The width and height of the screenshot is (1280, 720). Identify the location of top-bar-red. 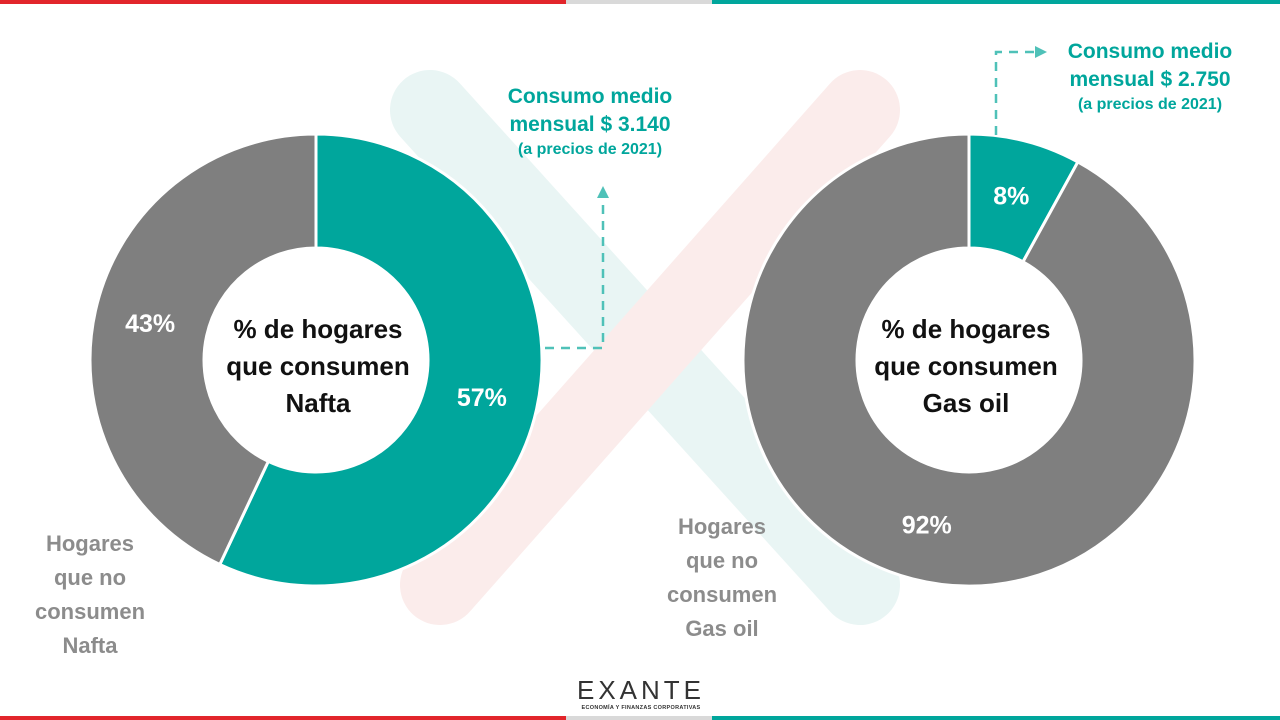
(283, 2).